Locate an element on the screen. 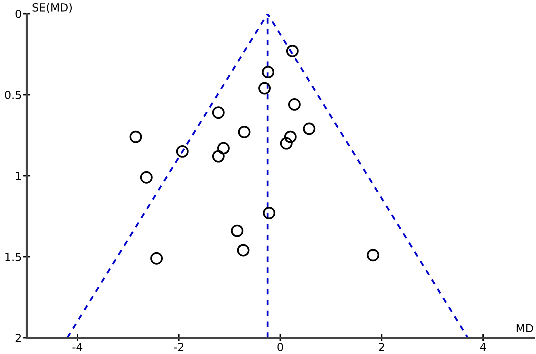 Image resolution: width=536 pixels, height=354 pixels. x-axis-title: MD is located at coordinates (525, 328).